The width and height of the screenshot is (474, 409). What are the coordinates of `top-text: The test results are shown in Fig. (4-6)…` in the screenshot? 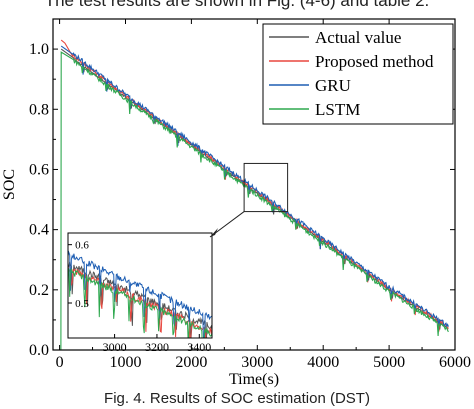 It's located at (237, 5).